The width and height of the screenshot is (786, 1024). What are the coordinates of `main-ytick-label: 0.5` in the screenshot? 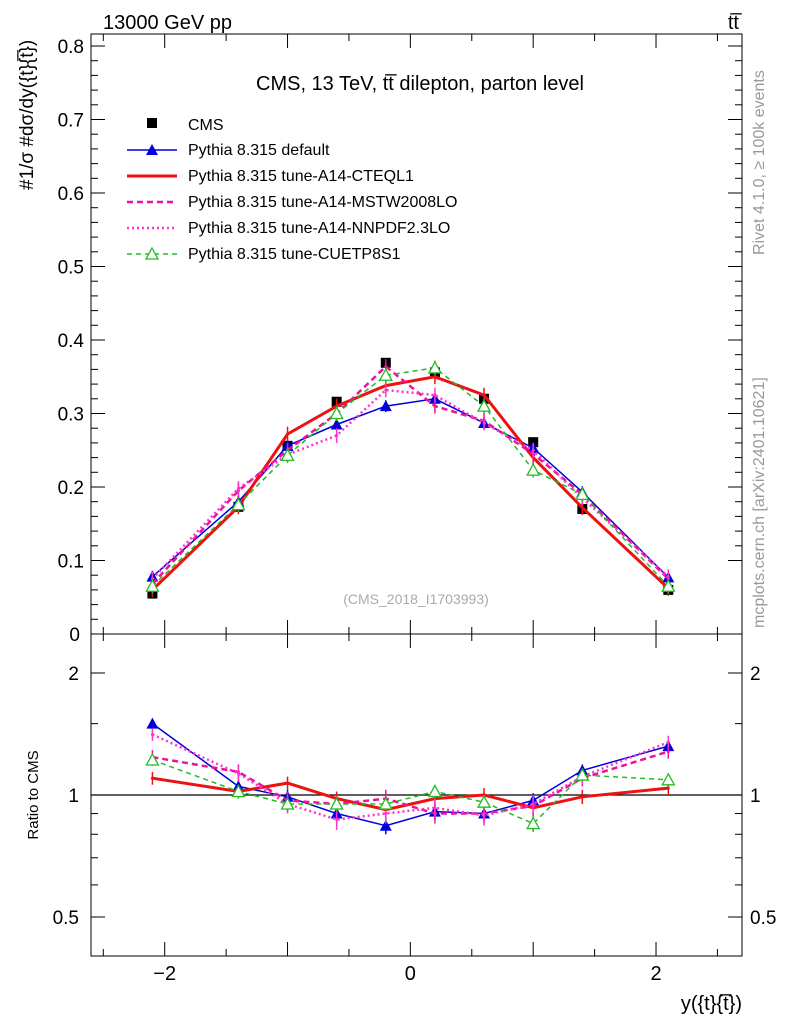 It's located at (71, 268).